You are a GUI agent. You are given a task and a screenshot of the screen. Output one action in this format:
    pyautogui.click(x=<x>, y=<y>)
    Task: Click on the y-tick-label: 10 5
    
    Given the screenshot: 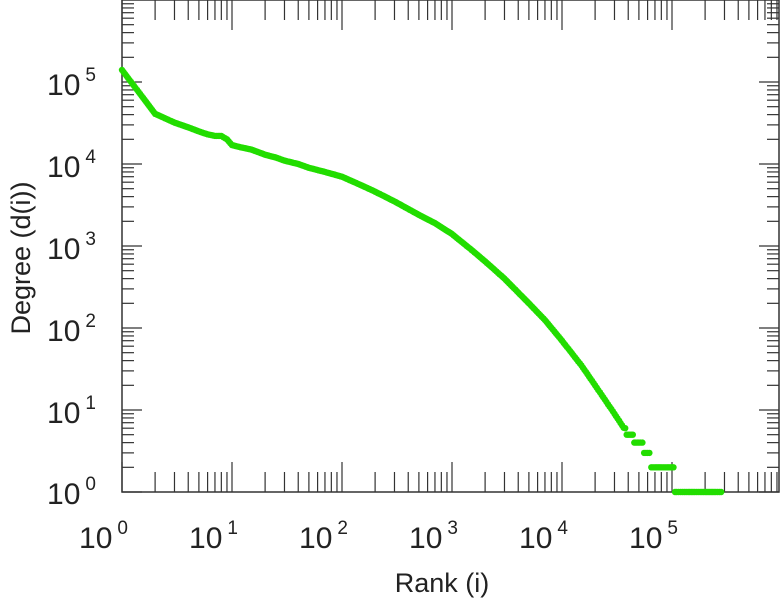 What is the action you would take?
    pyautogui.click(x=71, y=83)
    